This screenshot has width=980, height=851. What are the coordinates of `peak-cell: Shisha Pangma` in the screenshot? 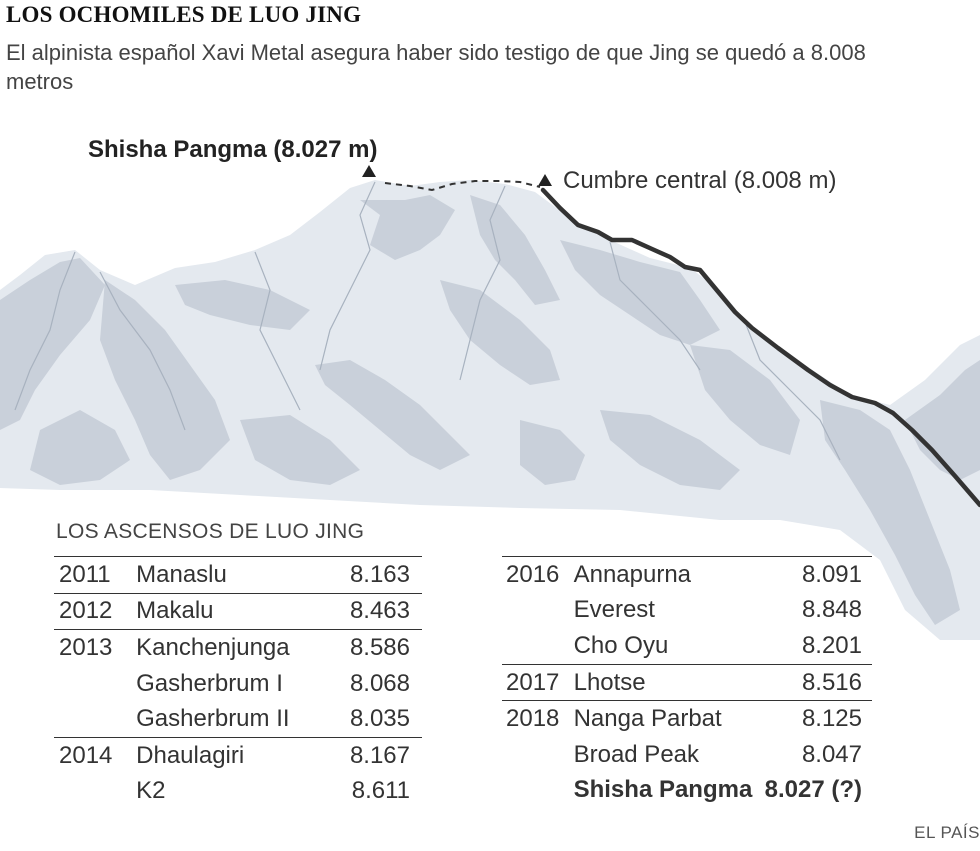 It's located at (663, 790).